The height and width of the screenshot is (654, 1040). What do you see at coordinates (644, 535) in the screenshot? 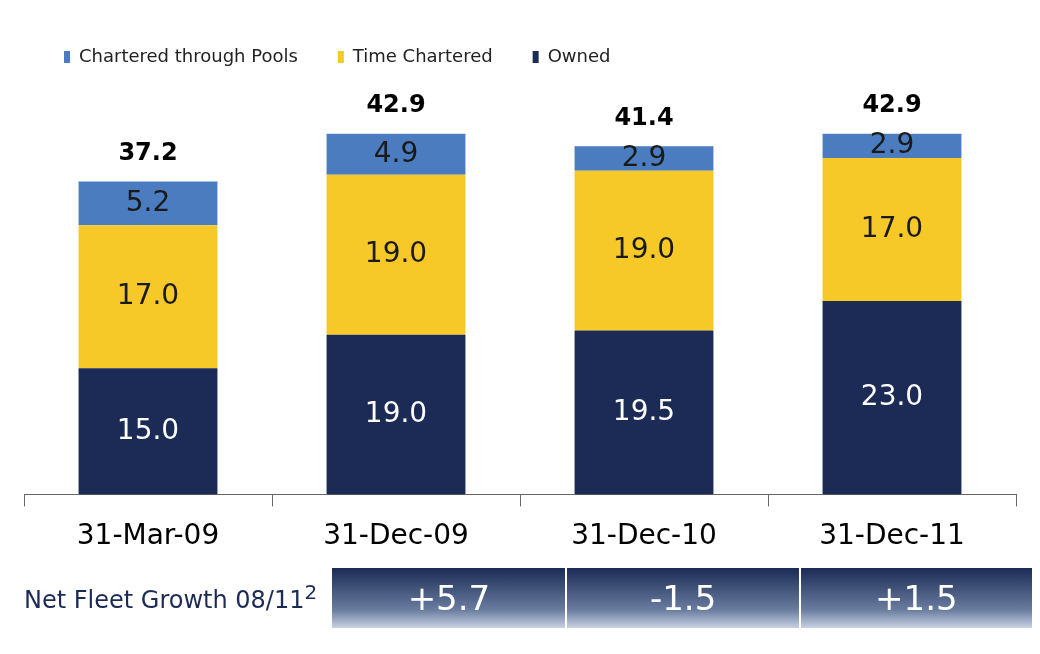
I see `x-tick-label: 31-Dec-10` at bounding box center [644, 535].